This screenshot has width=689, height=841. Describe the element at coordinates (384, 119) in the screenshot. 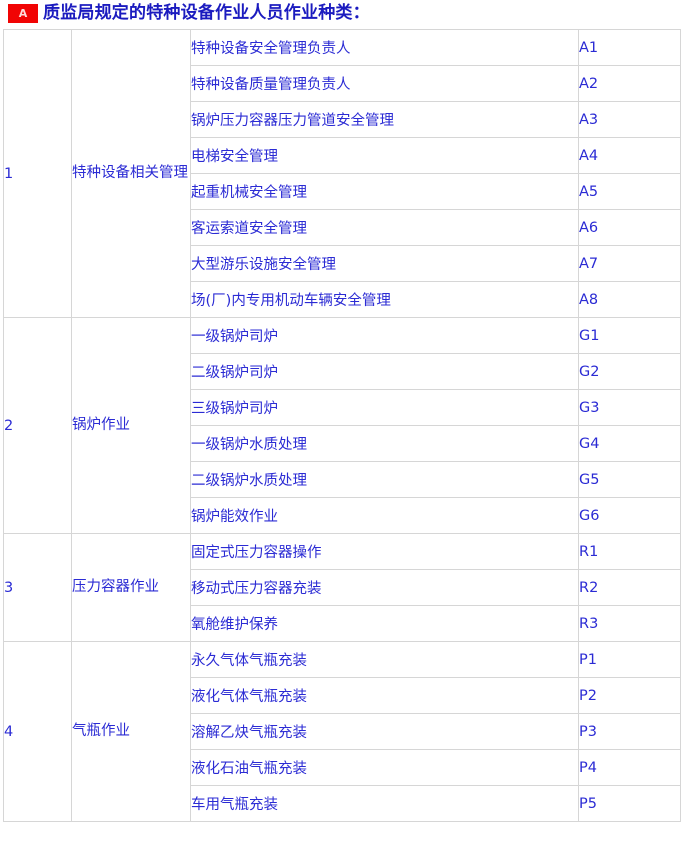

I see `operation-name-cell: 锅炉压力容器压力管道安全管理` at that location.